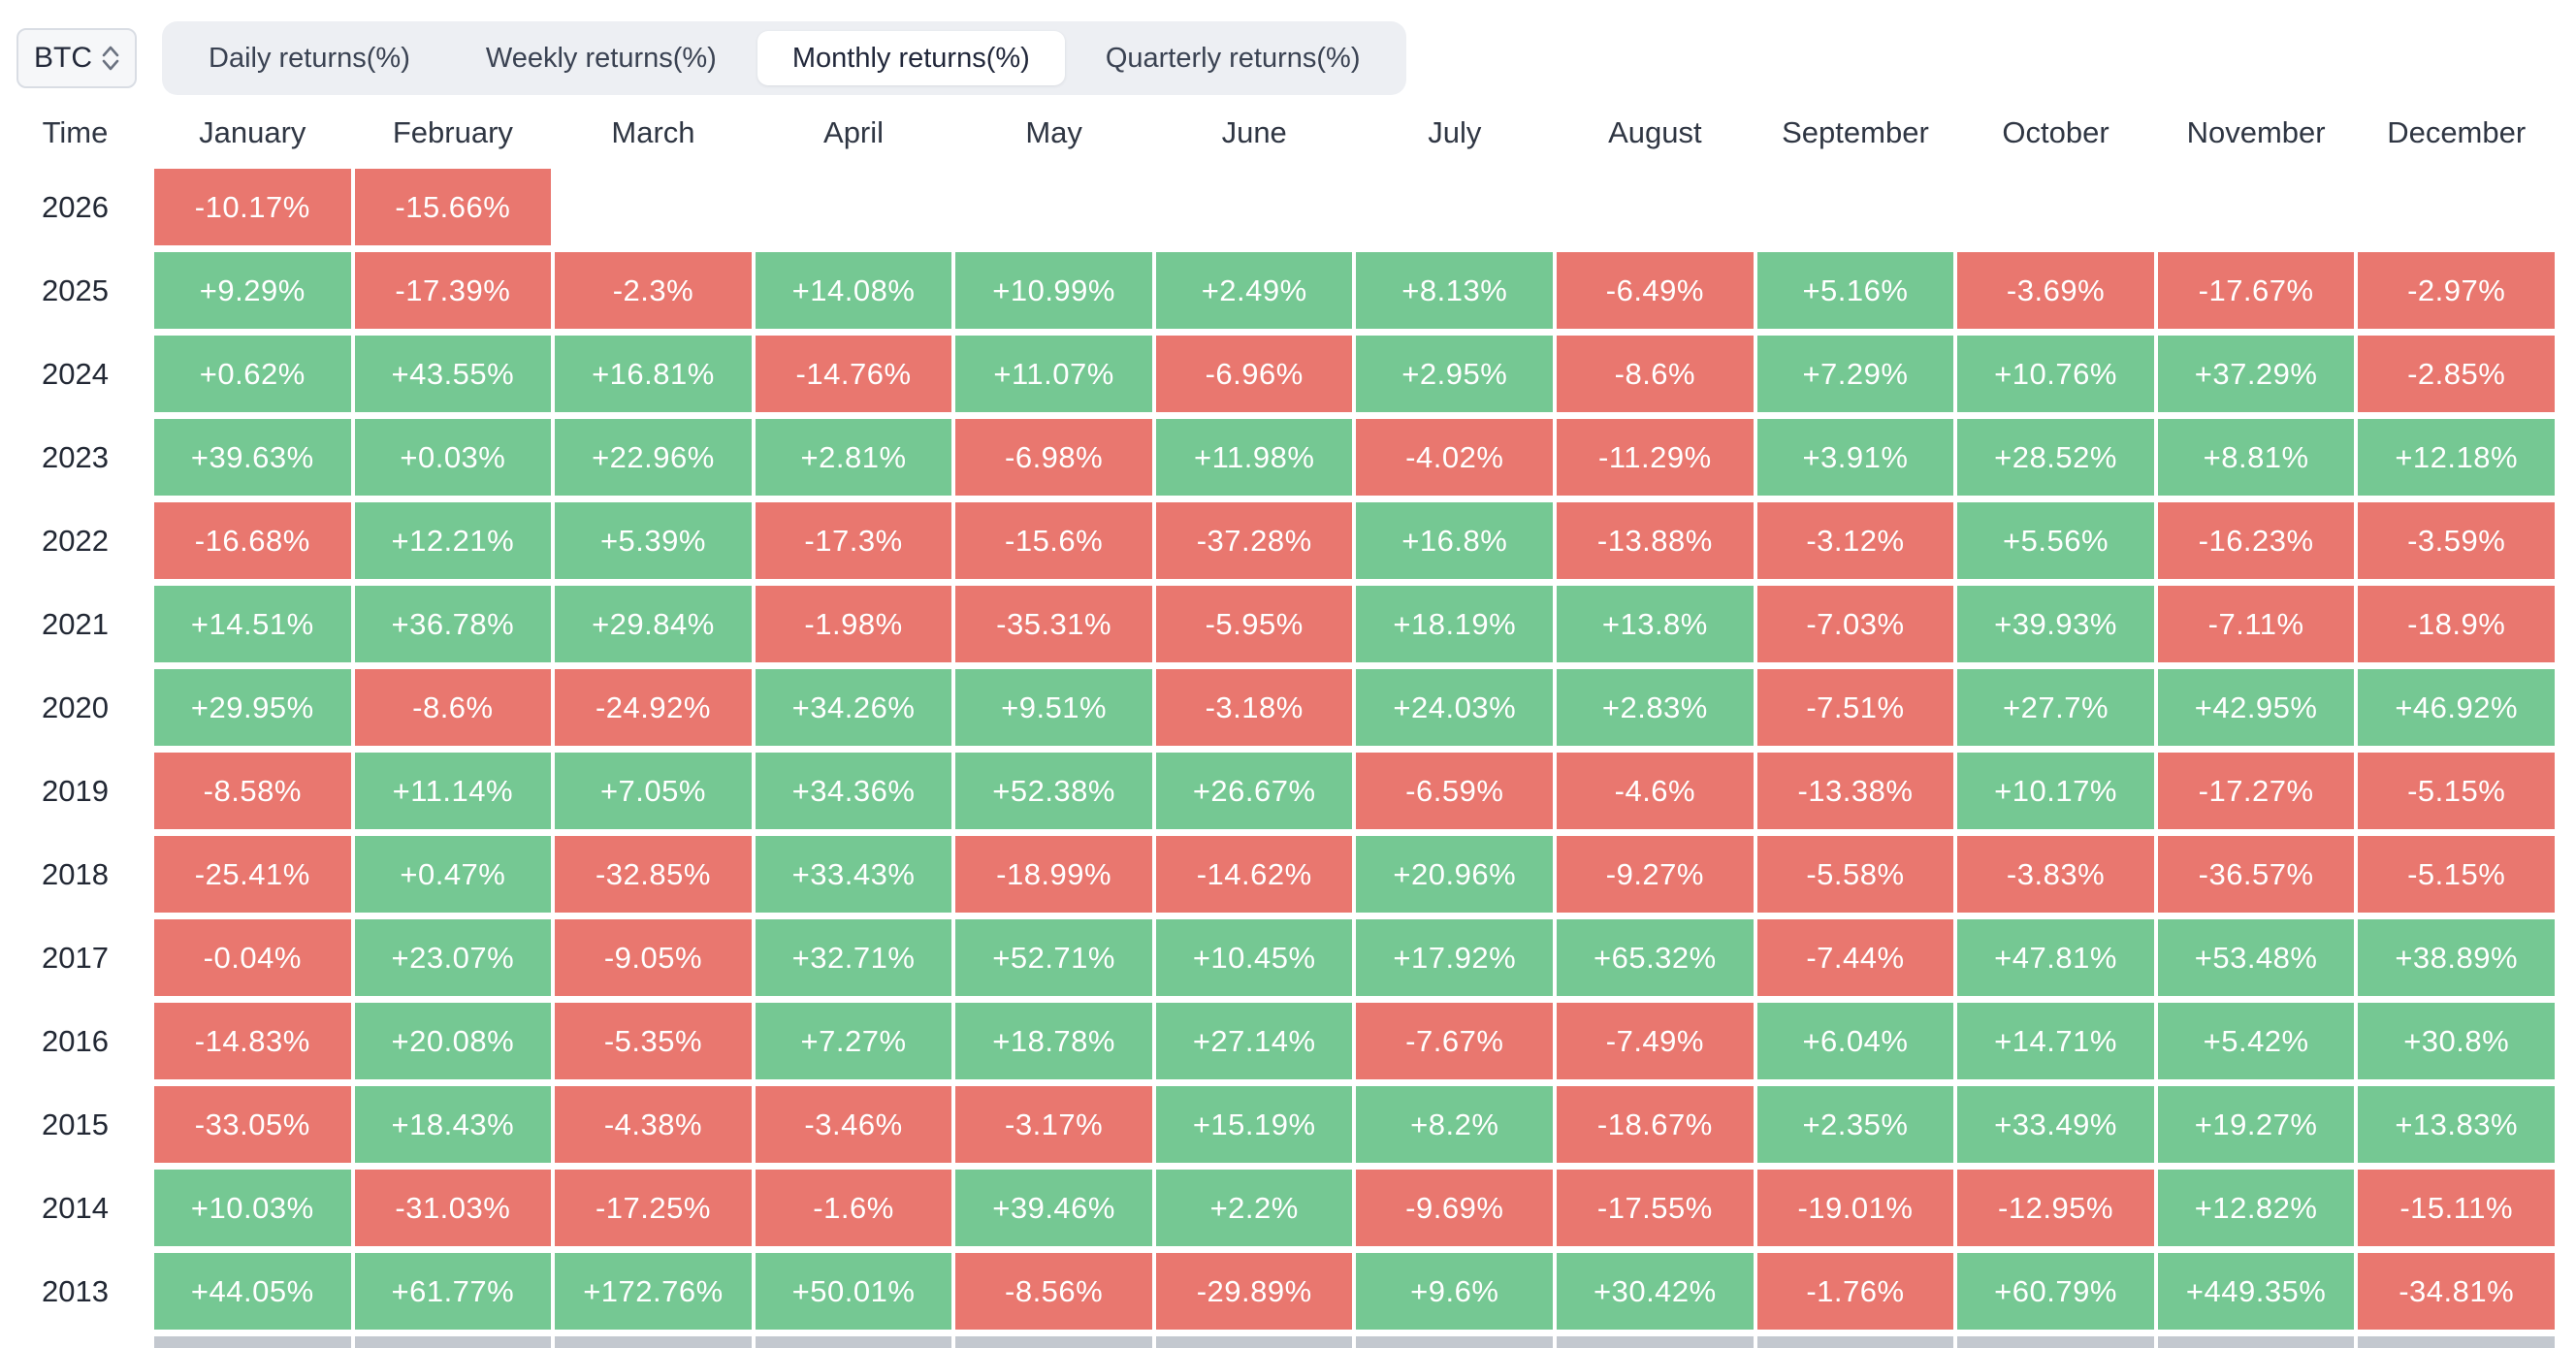  I want to click on return-cell: -3.83%, so click(2055, 874).